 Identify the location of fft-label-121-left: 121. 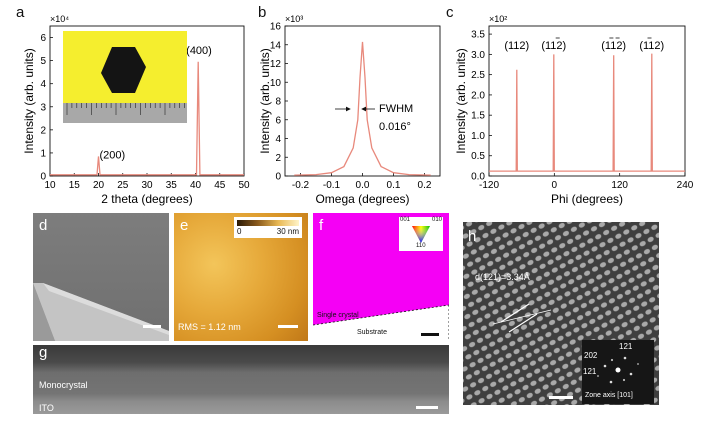
(590, 371).